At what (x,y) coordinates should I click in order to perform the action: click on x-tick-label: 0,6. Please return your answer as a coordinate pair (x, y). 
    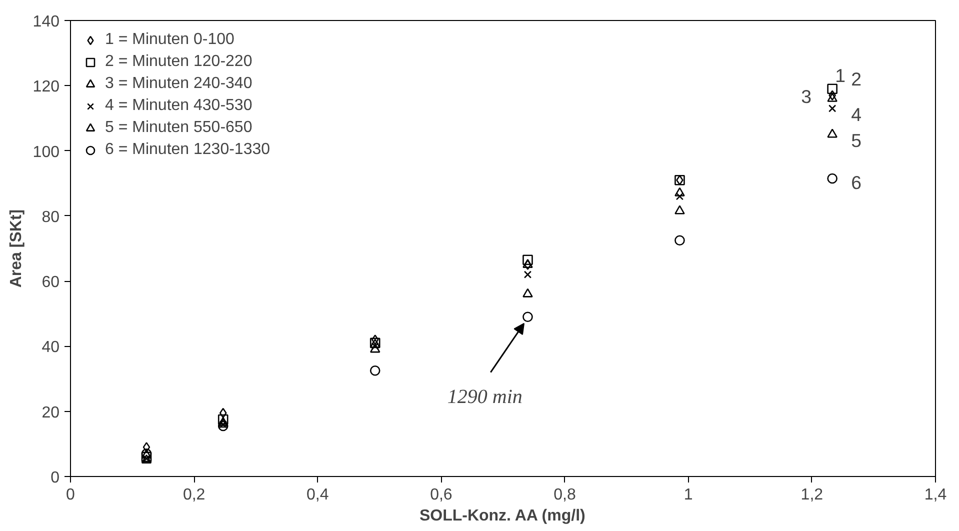
    Looking at the image, I should click on (441, 495).